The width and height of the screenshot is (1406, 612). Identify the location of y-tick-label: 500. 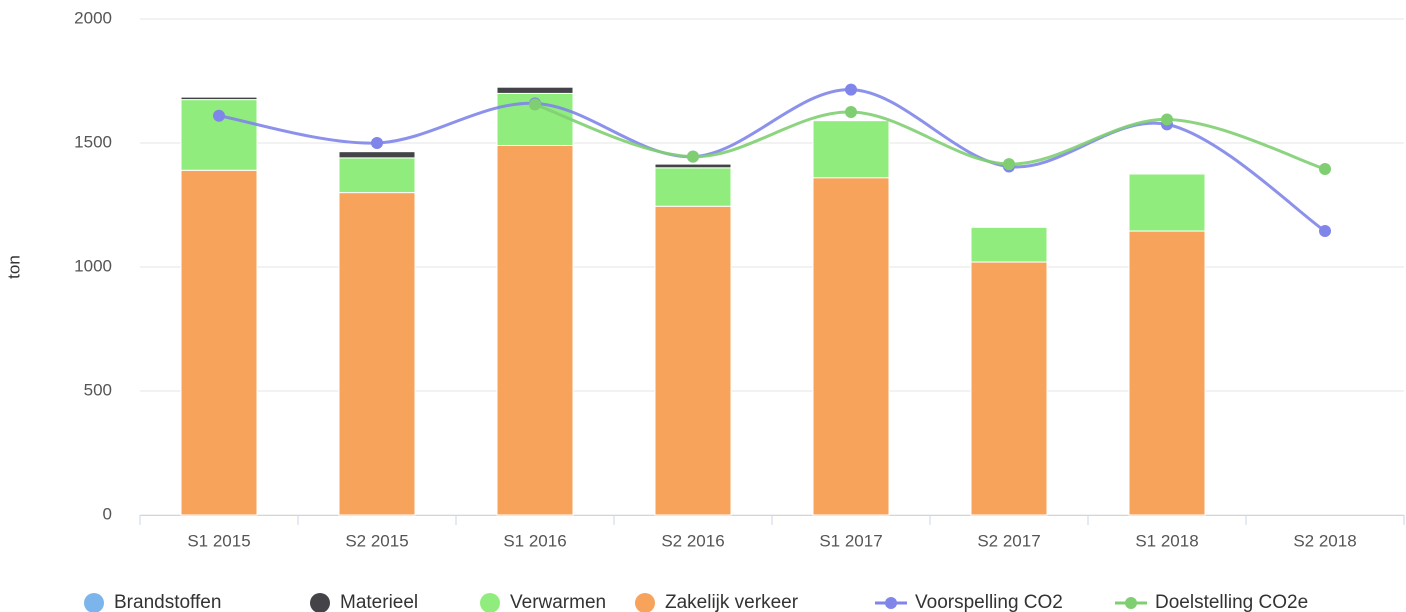
(98, 389).